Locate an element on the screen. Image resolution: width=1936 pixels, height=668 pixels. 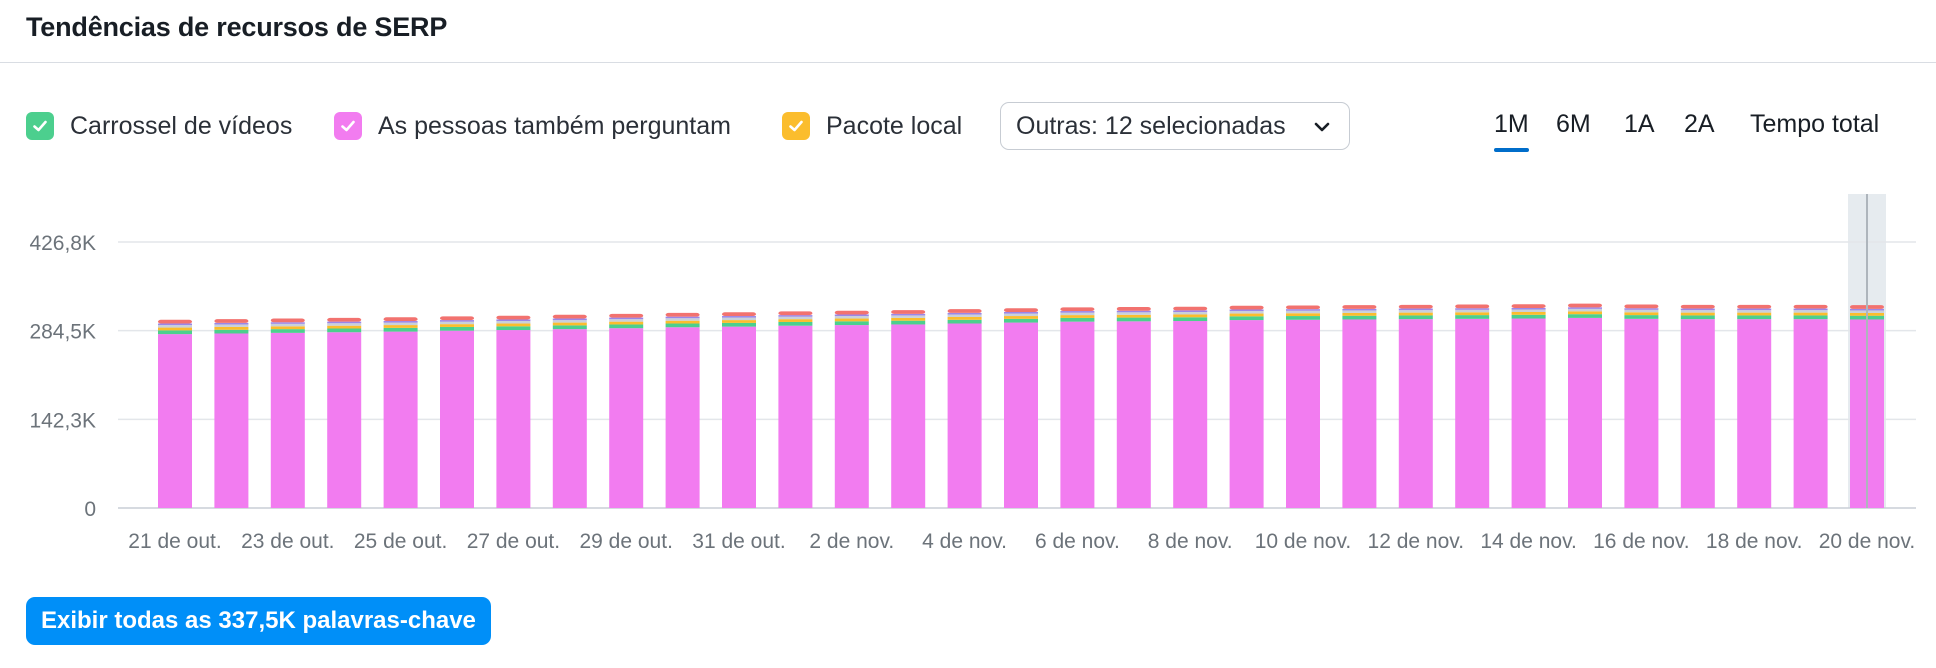
view-all-keywords-button: Exibir todas as 337,5K palavras-chave is located at coordinates (258, 621).